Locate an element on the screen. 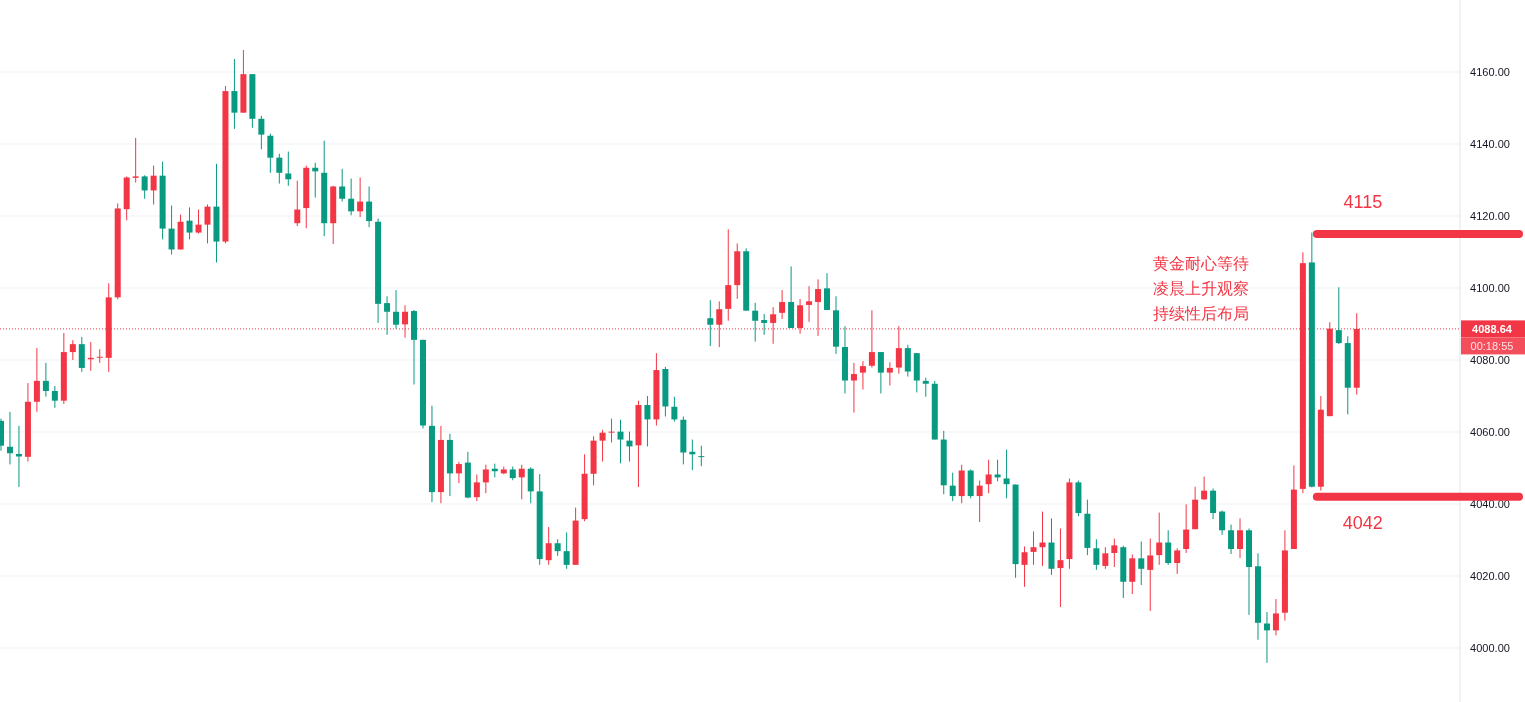 The image size is (1525, 702). y-tick-label: 4160.00 is located at coordinates (1490, 72).